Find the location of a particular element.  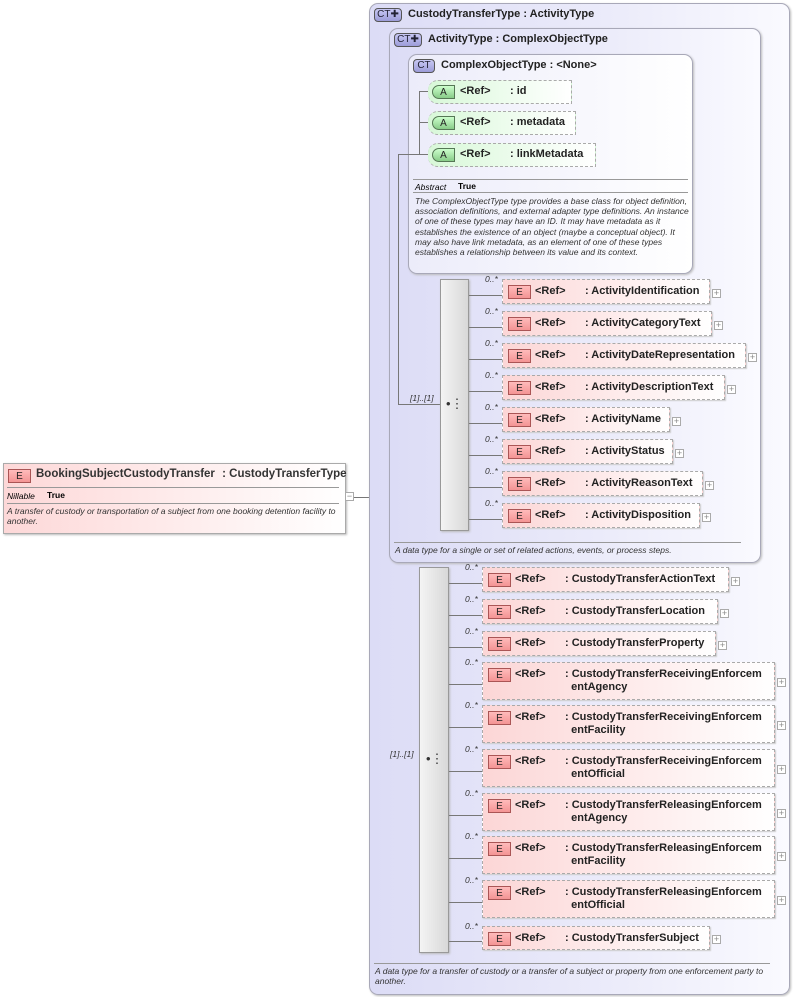

element-3: E <Ref>: CustodyTransferProperty is located at coordinates (599, 643).